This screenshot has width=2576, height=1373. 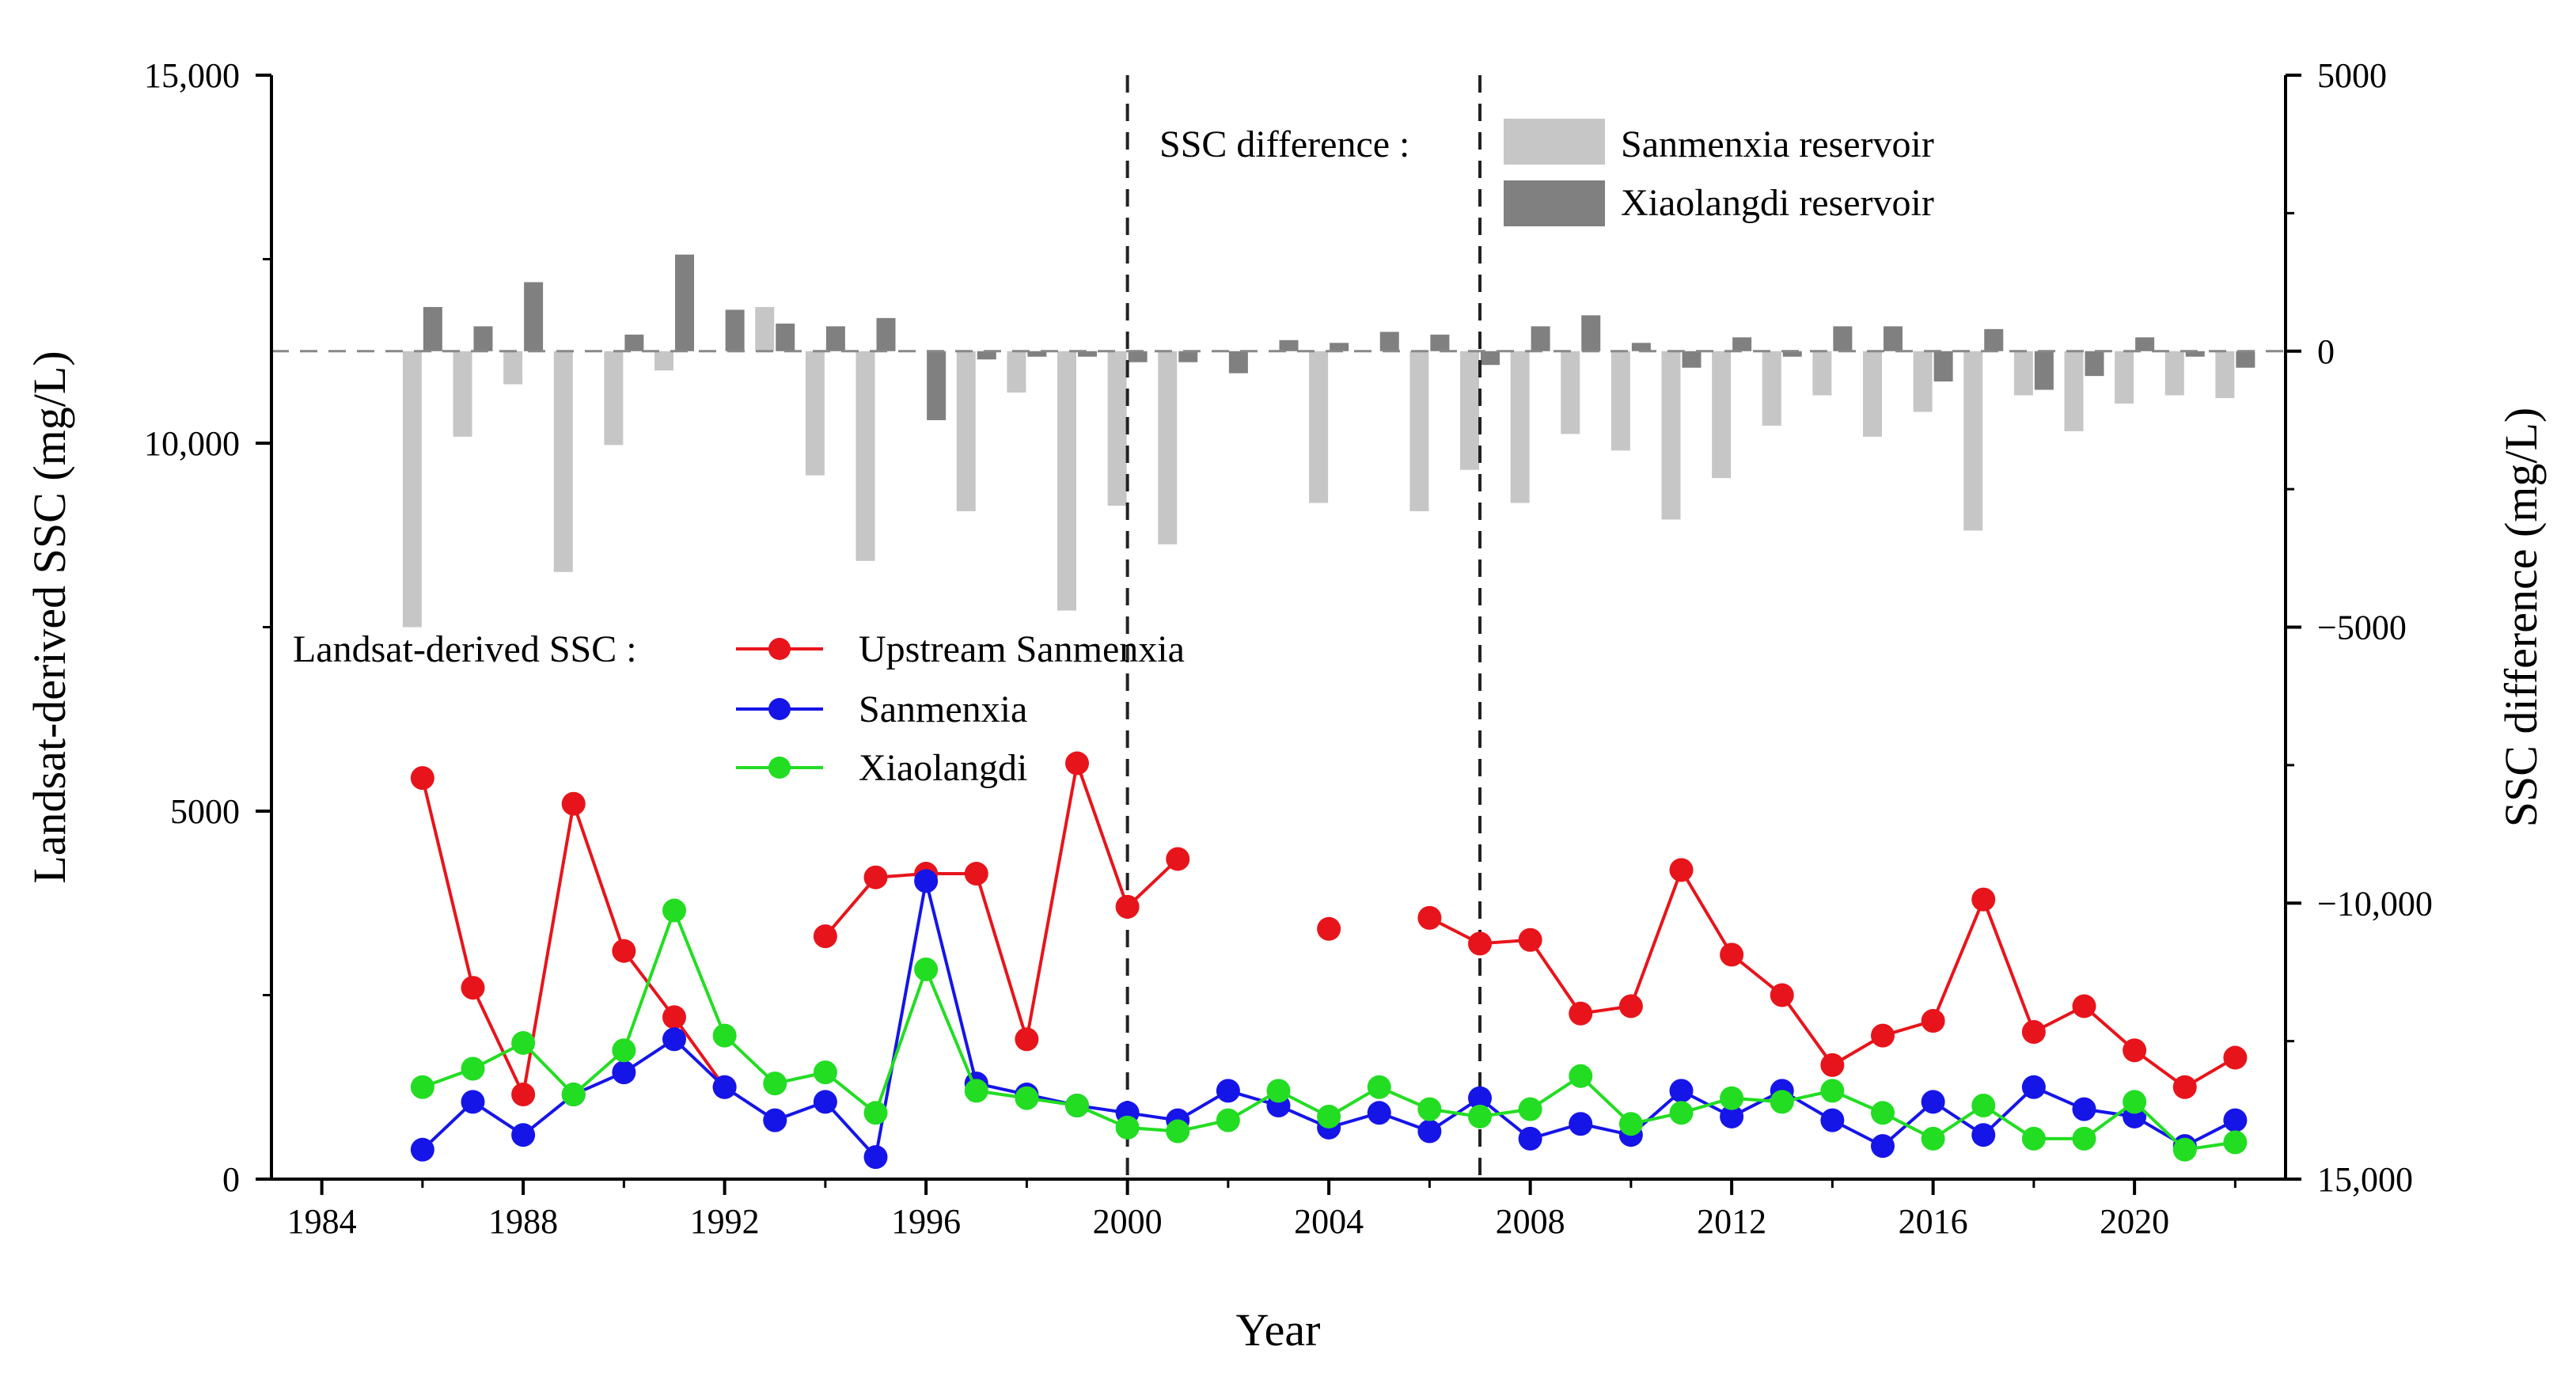 I want to click on bar-xiaolangdi-reservoir-2002, so click(x=1238, y=362).